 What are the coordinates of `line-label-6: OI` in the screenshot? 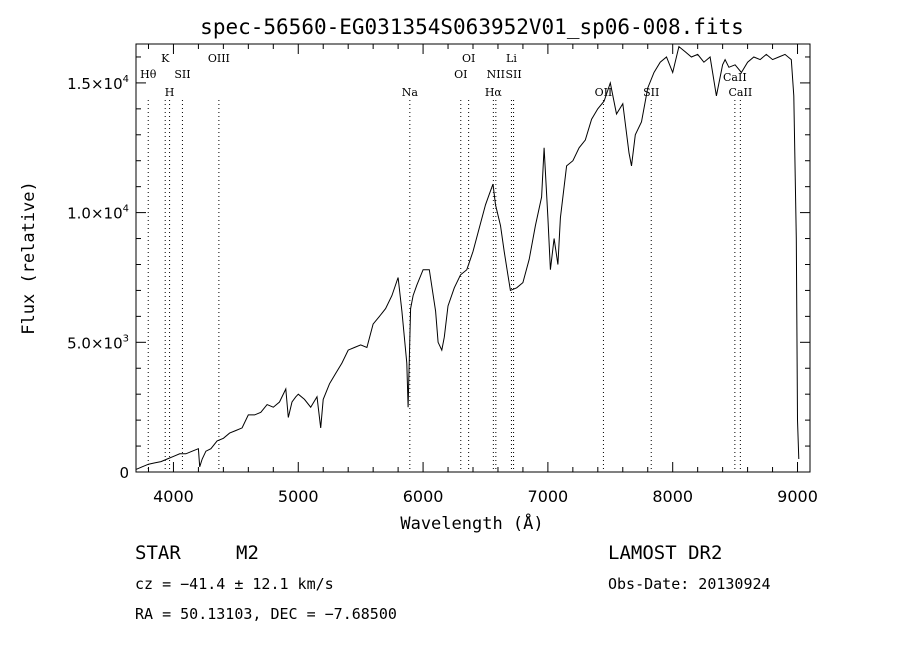 It's located at (460, 74).